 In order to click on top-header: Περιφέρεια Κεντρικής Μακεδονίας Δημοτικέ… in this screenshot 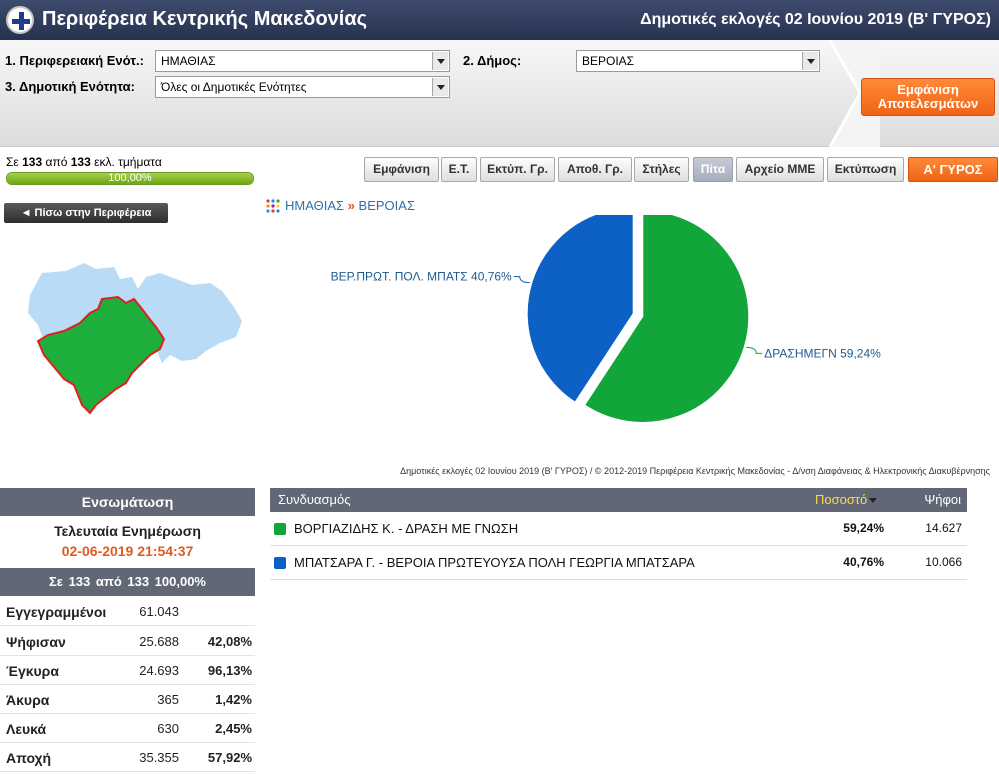, I will do `click(499, 20)`.